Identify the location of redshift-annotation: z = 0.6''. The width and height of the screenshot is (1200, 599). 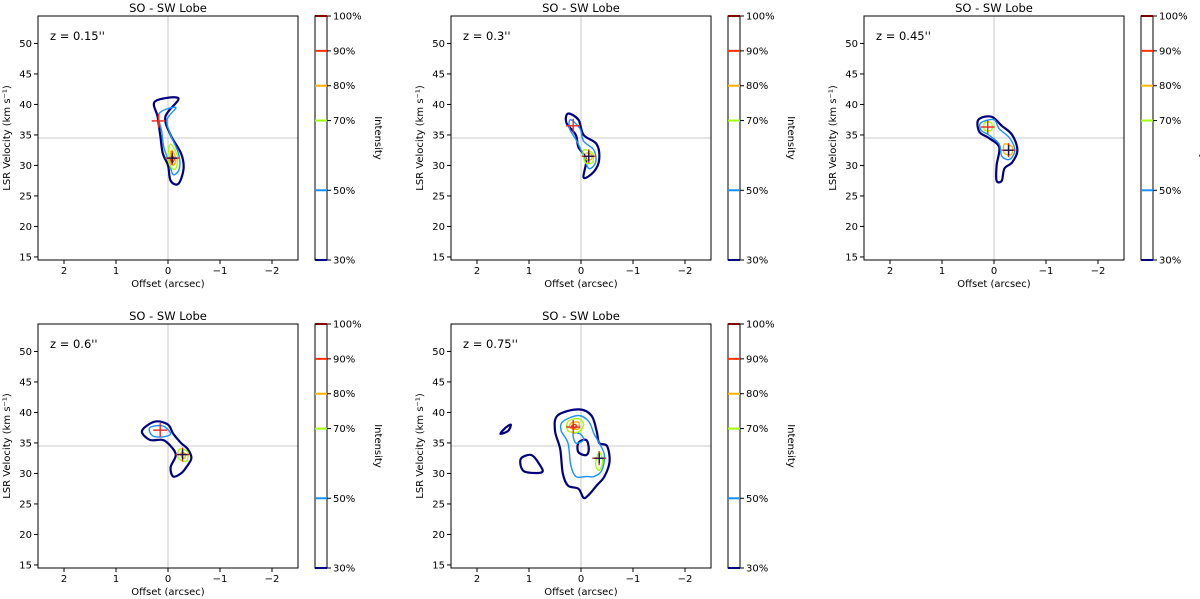
(74, 344).